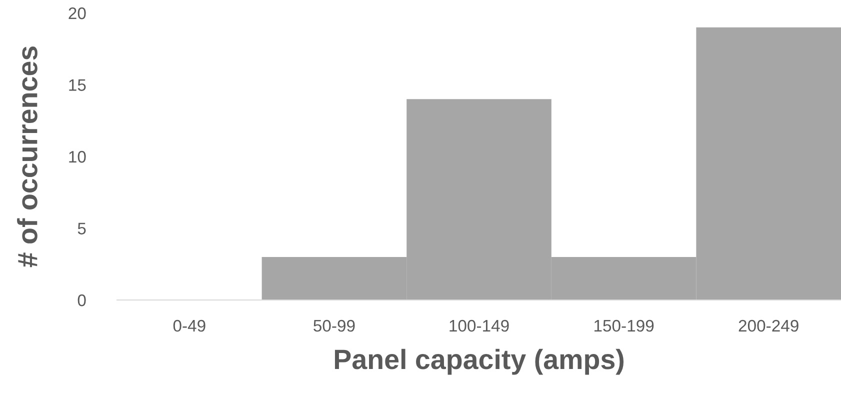  Describe the element at coordinates (27, 157) in the screenshot. I see `y-axis-title: # of occurrences` at that location.